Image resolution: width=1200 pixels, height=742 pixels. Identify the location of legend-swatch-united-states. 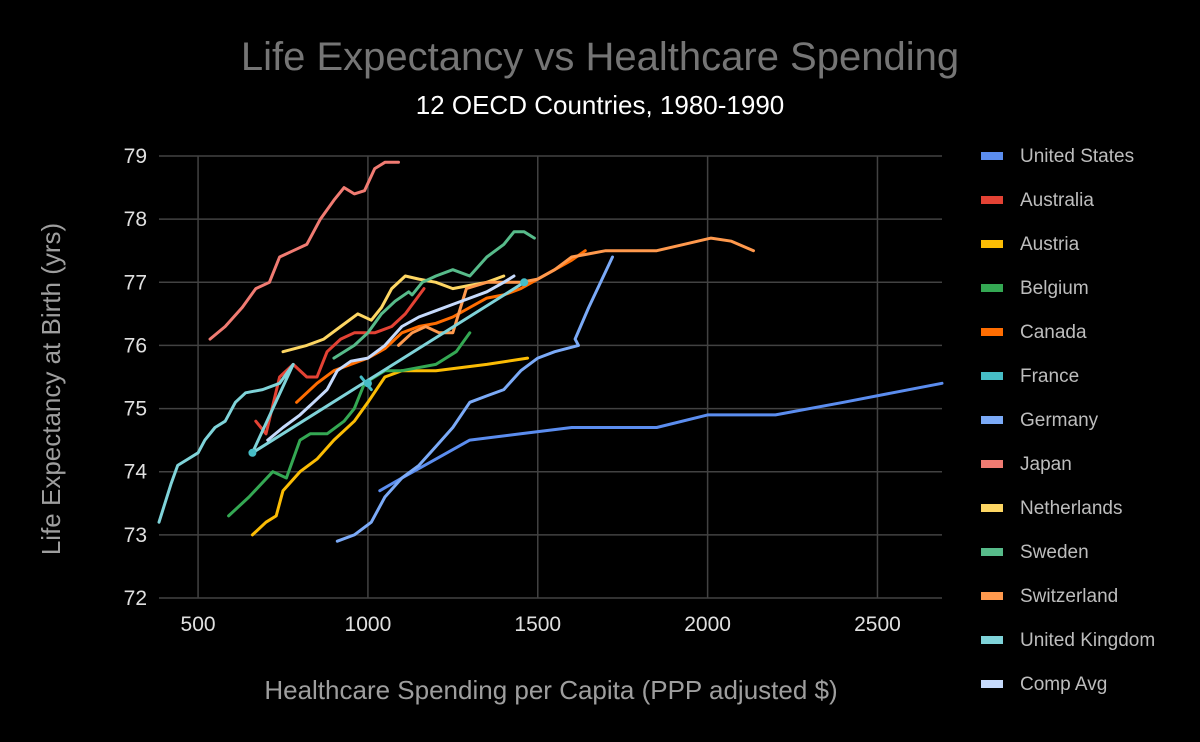
(992, 156).